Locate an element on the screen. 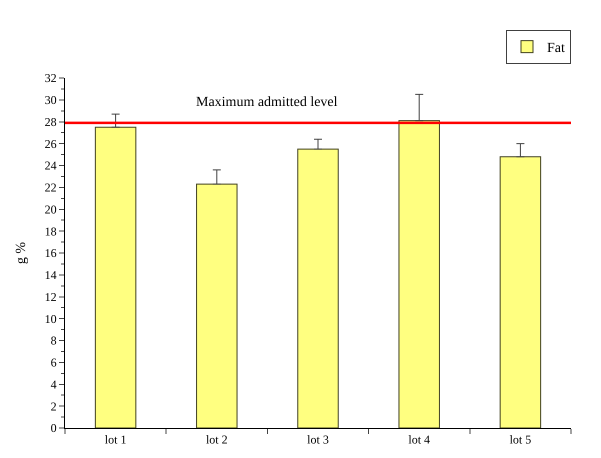  y-tick-label: 24 is located at coordinates (50, 165).